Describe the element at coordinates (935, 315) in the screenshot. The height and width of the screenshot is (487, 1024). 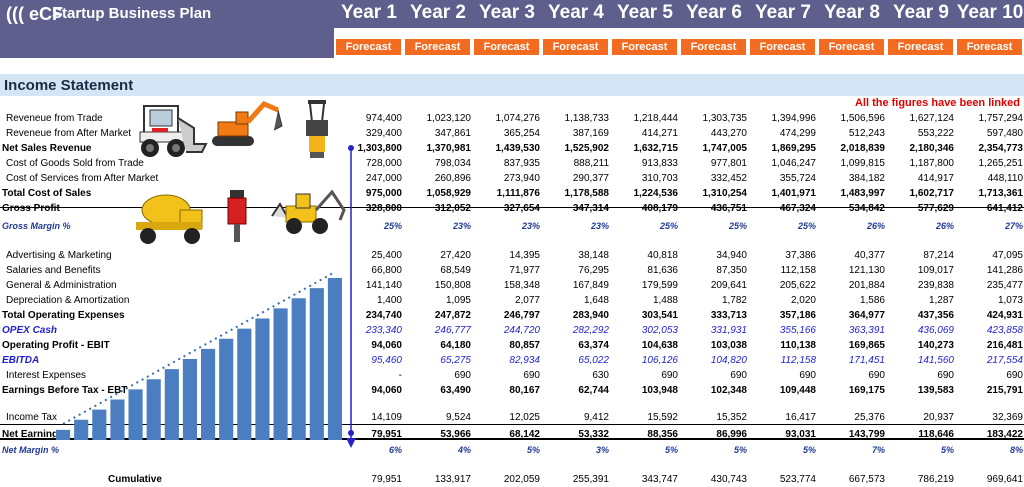
I see `value-cell: 437,356` at that location.